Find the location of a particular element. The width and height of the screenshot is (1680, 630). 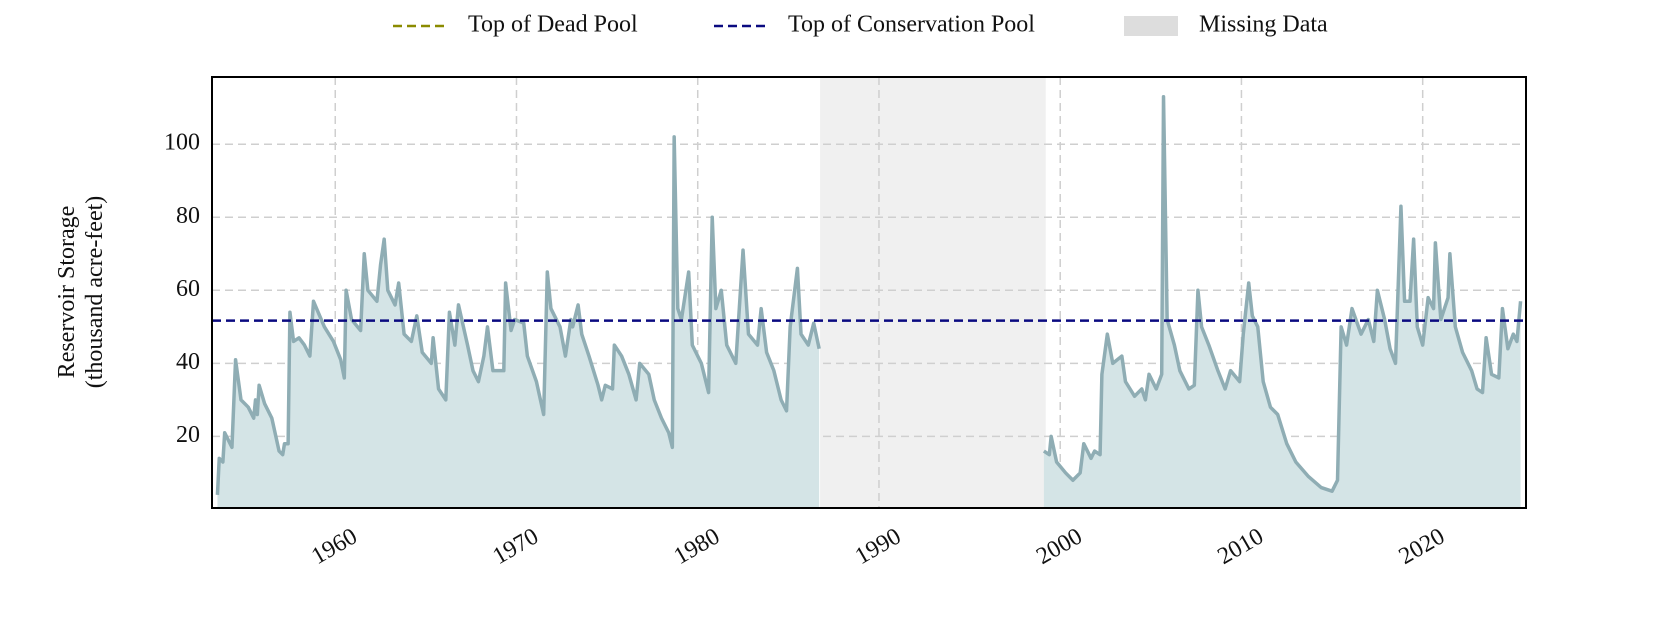

y-tick-label: 40 is located at coordinates (188, 362).